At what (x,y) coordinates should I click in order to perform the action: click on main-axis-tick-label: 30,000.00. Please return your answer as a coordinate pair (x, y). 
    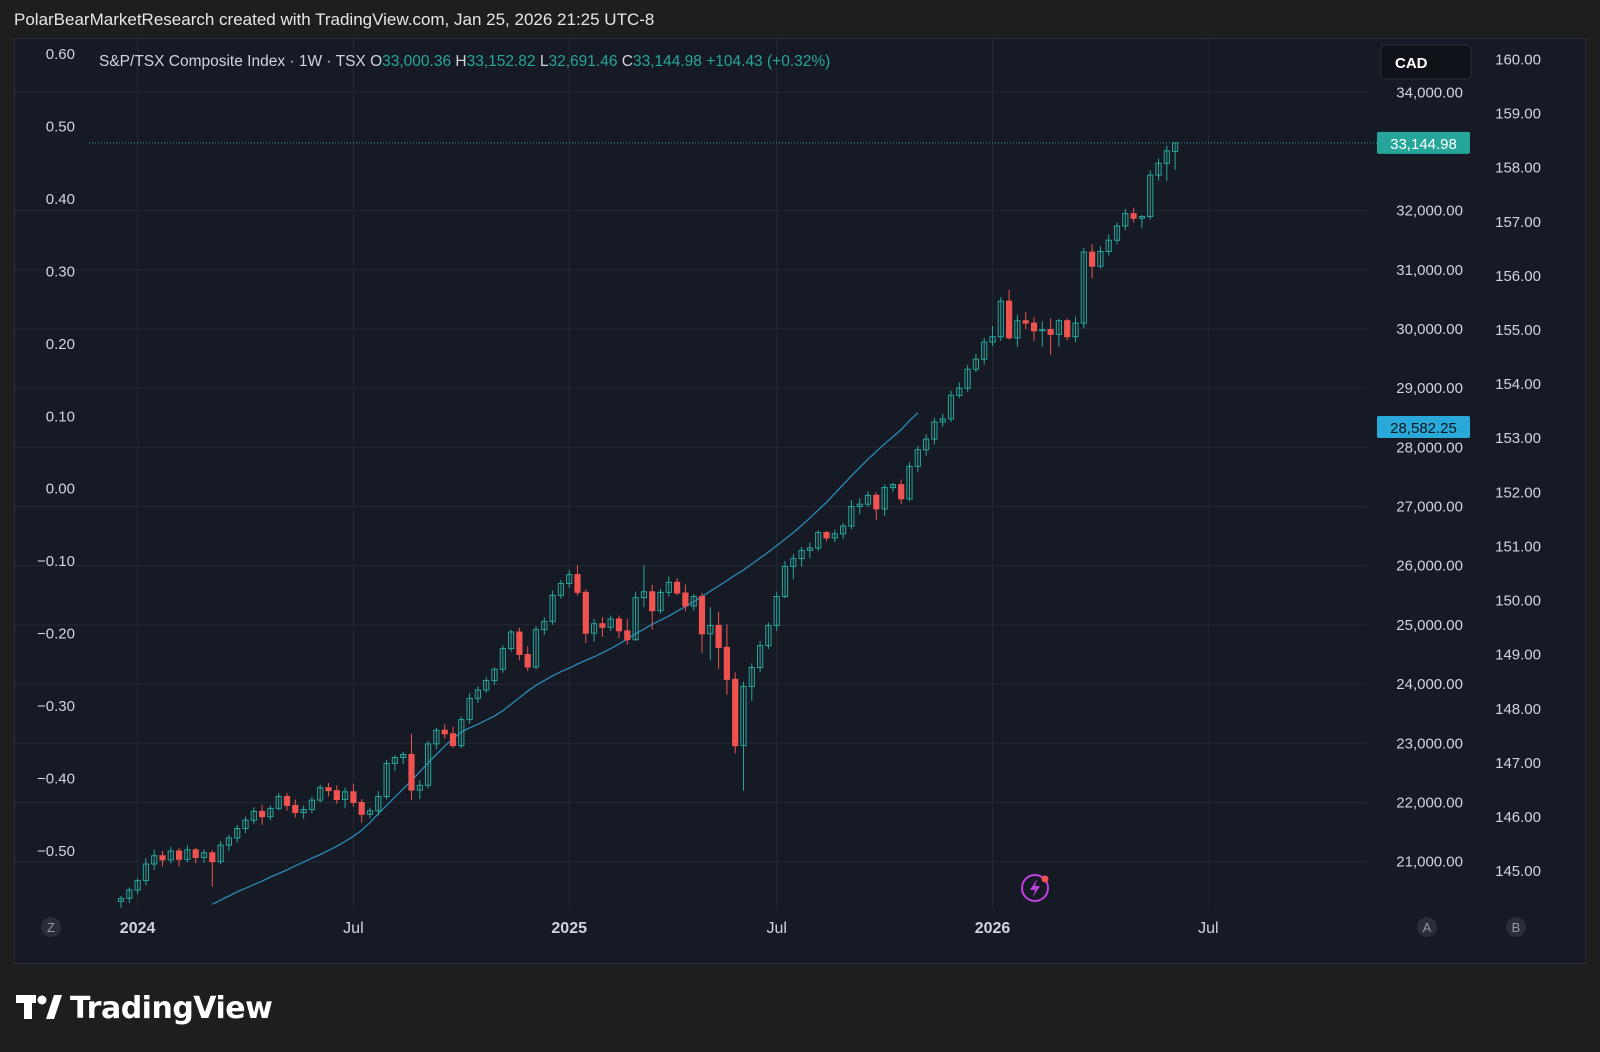
    Looking at the image, I should click on (1429, 329).